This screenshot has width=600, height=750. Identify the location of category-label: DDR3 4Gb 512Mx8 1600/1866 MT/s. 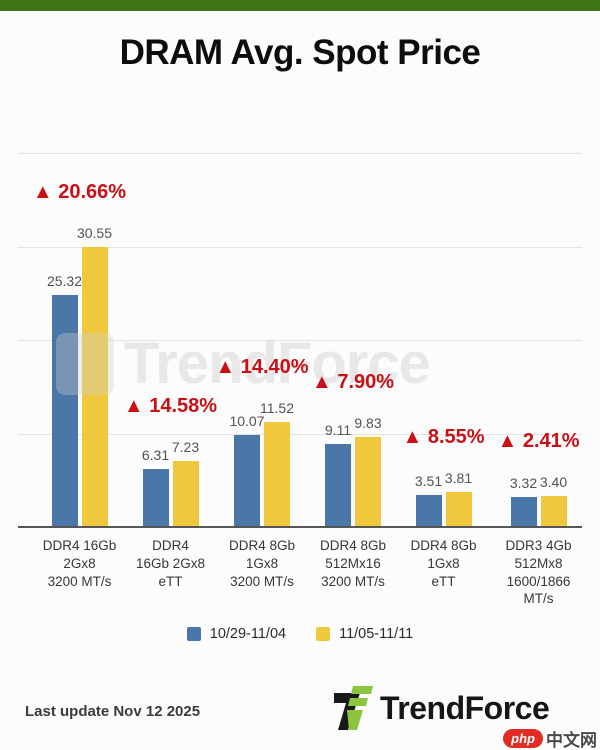
(538, 572).